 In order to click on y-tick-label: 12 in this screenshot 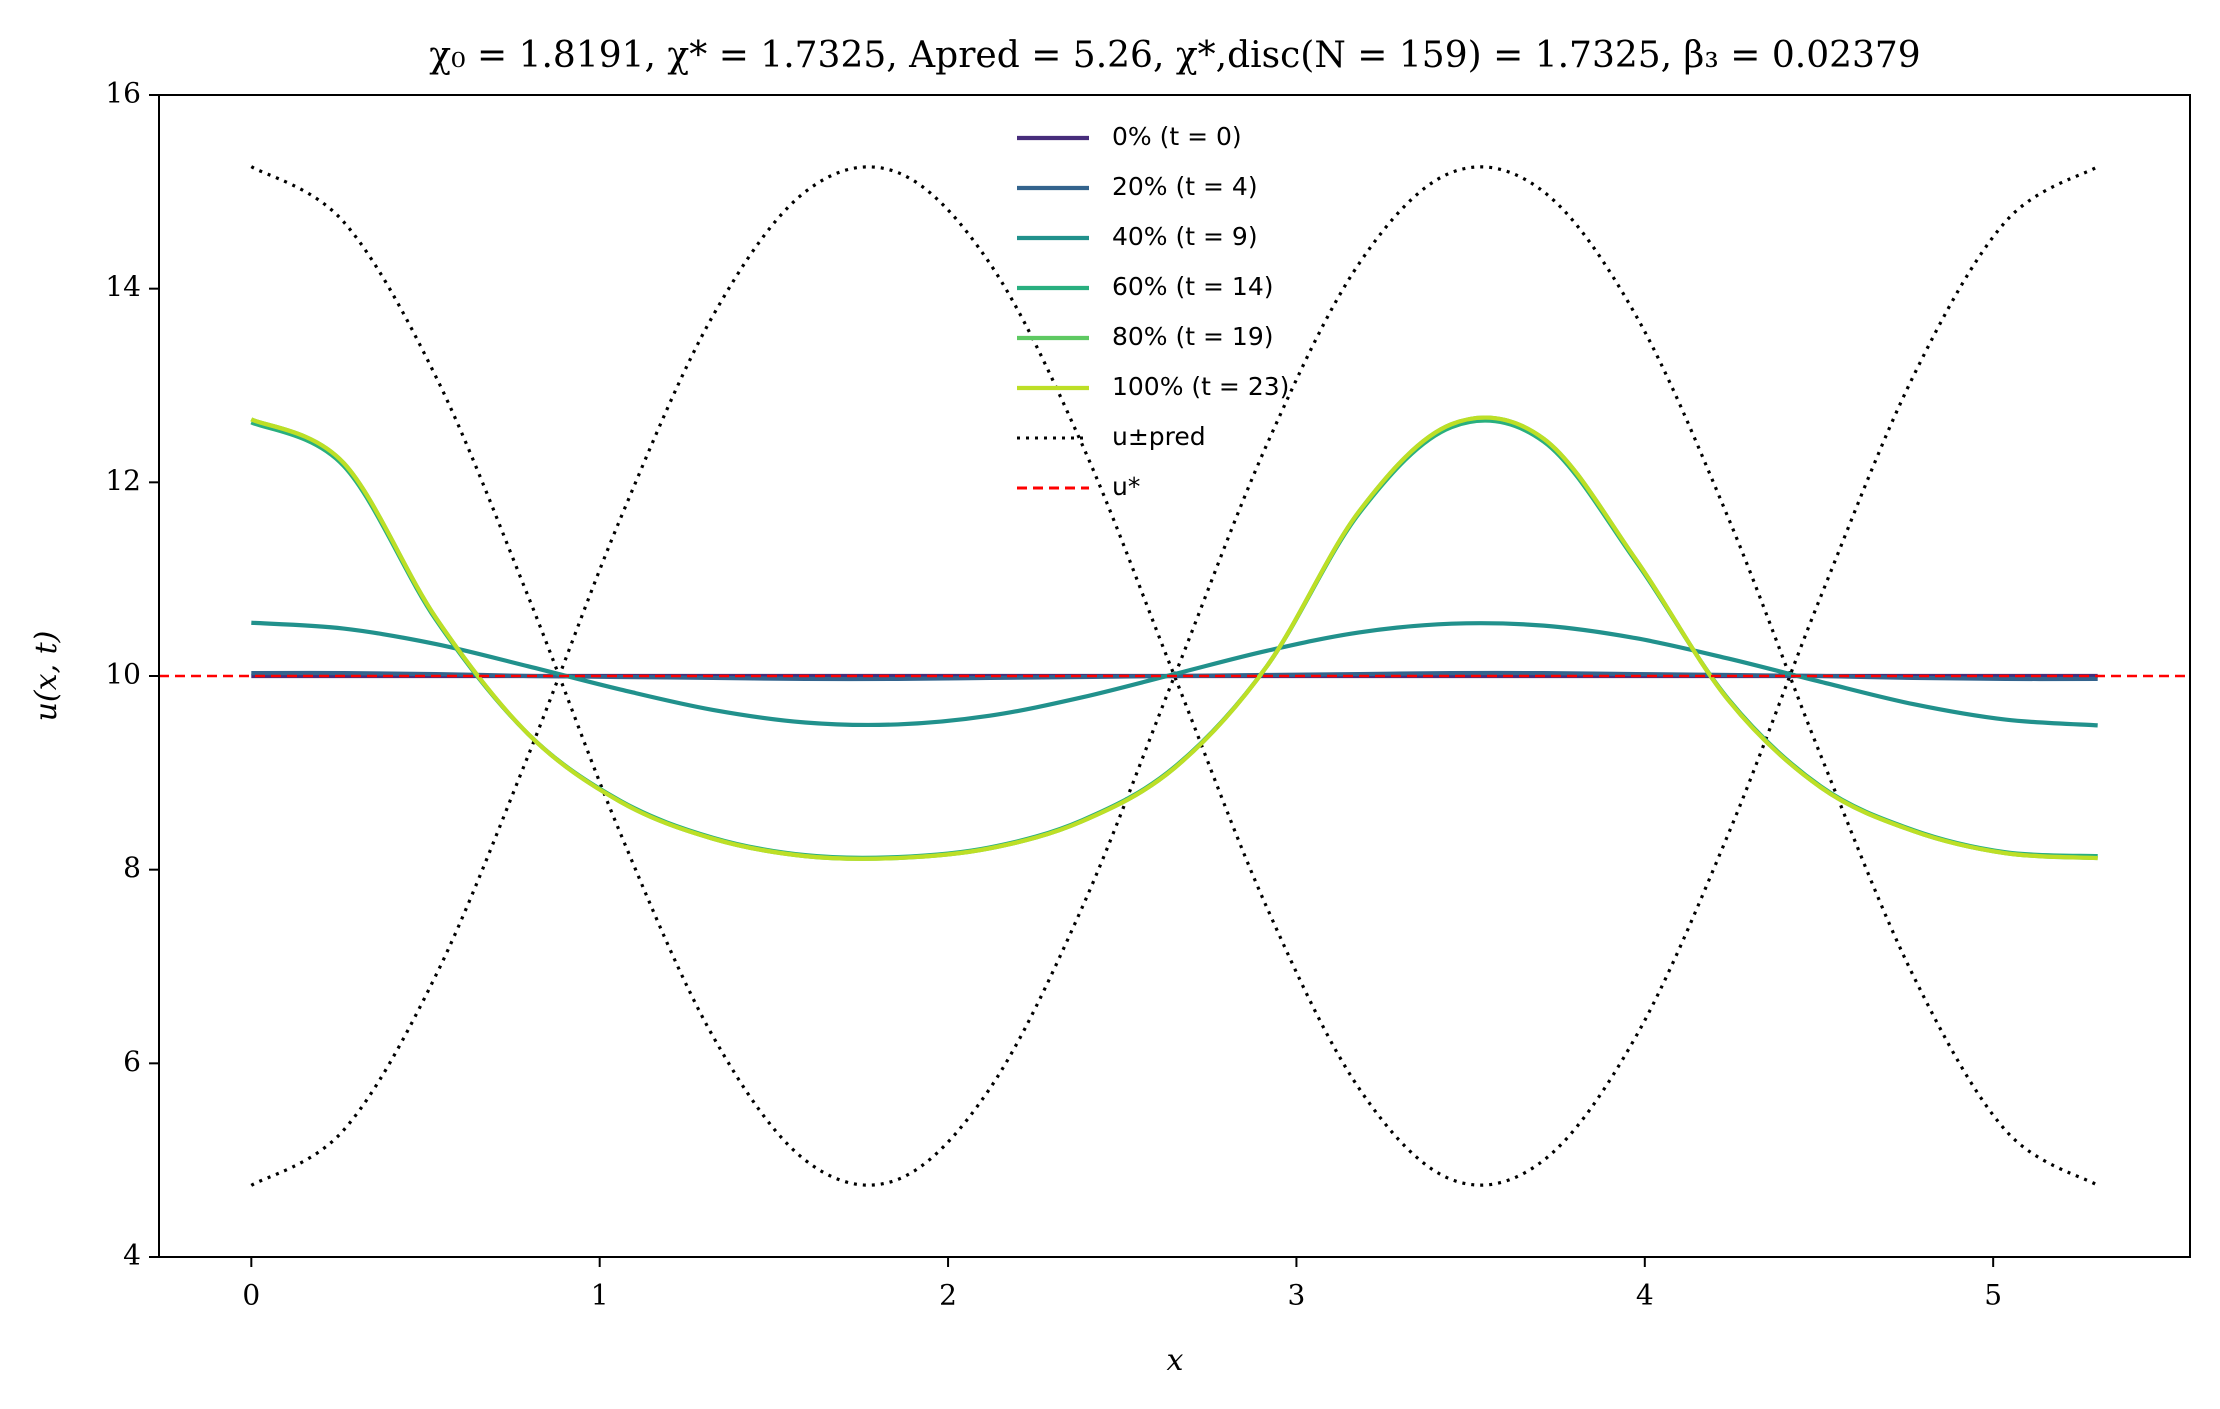, I will do `click(123, 480)`.